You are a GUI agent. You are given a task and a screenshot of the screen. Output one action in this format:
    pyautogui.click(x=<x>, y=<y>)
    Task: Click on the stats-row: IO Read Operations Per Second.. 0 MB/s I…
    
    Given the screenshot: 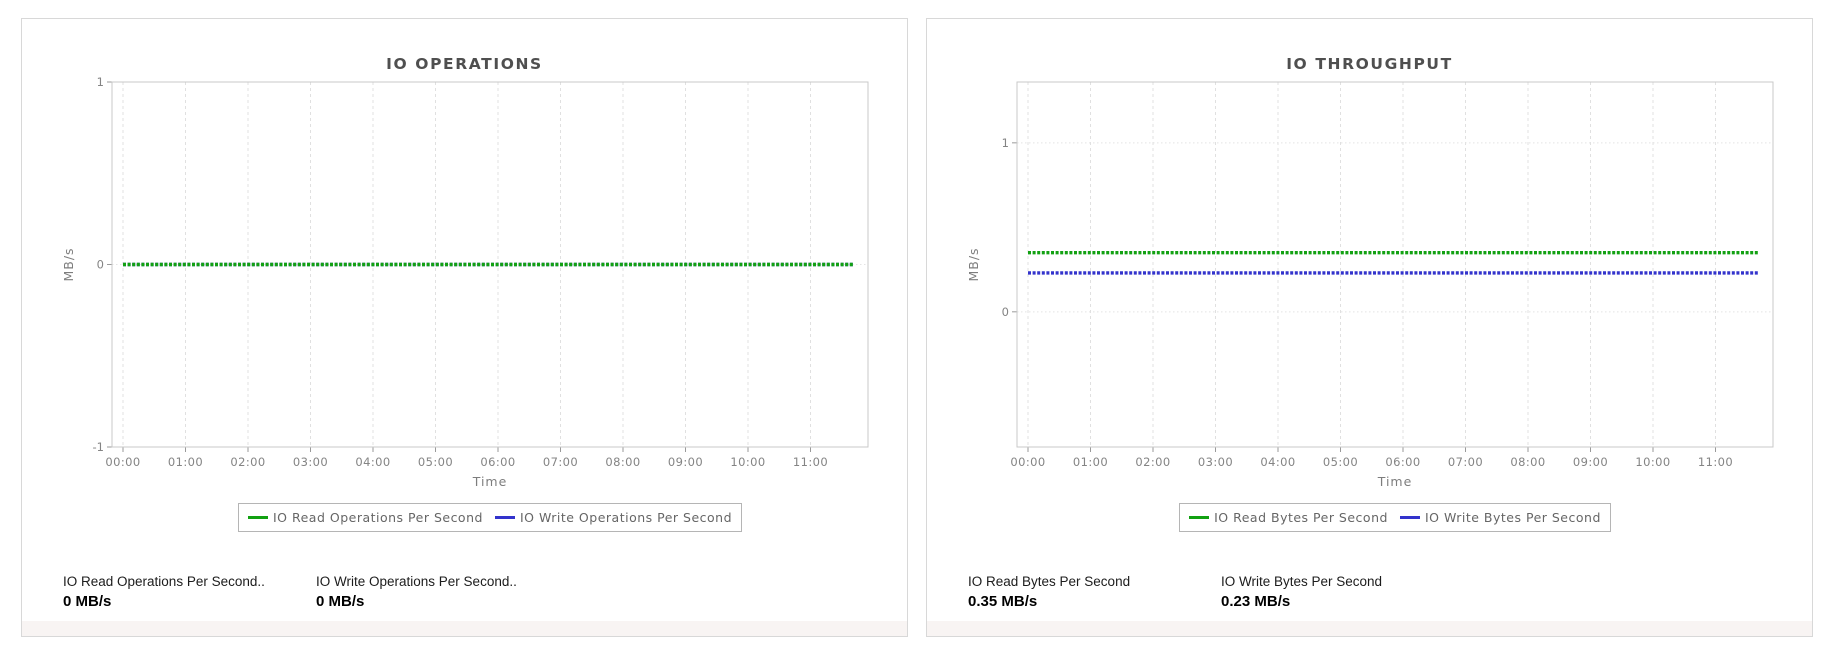 What is the action you would take?
    pyautogui.click(x=316, y=592)
    